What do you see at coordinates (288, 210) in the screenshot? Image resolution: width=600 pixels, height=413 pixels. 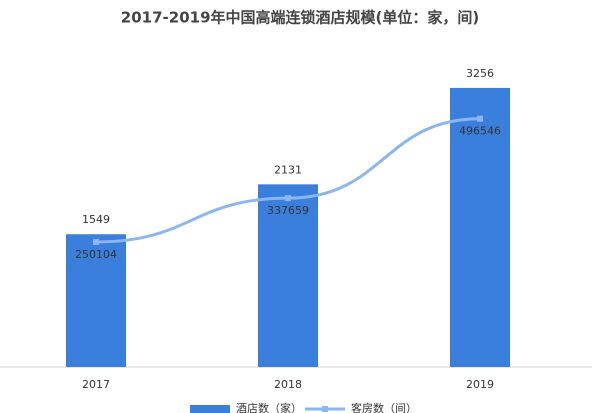 I see `line-value-label: 337659` at bounding box center [288, 210].